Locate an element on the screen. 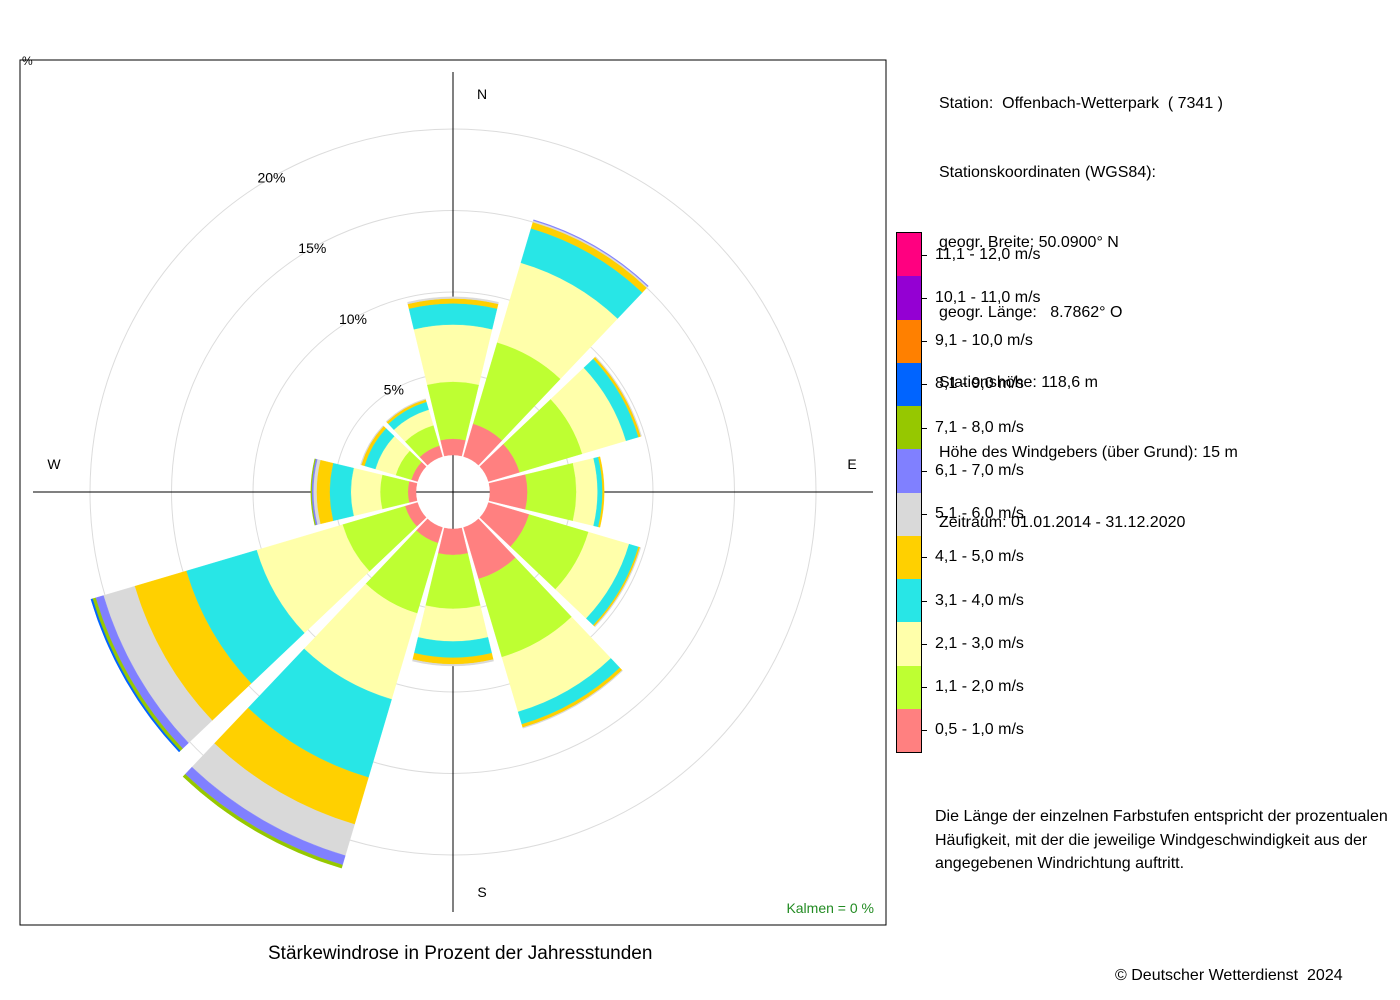  unit-label: % is located at coordinates (27, 61).